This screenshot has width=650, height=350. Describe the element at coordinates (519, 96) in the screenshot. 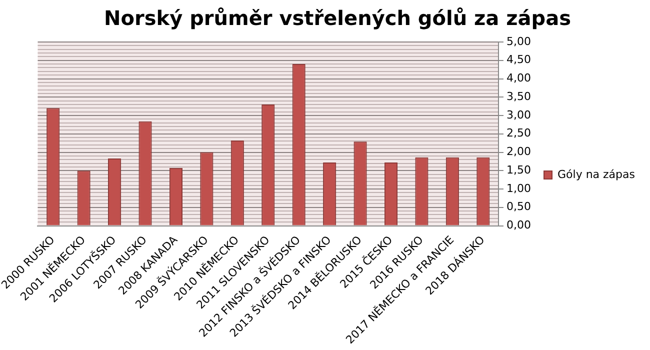

I see `y-tick-label: 3,50` at that location.